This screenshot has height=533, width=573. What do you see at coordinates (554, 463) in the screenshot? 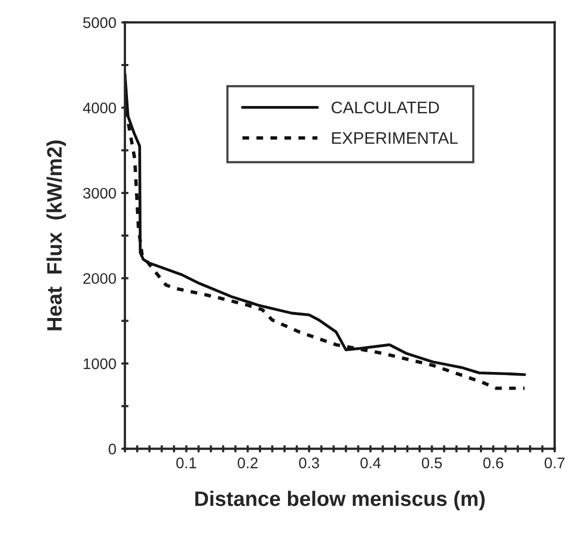
I see `x-tick-label: 0.7` at bounding box center [554, 463].